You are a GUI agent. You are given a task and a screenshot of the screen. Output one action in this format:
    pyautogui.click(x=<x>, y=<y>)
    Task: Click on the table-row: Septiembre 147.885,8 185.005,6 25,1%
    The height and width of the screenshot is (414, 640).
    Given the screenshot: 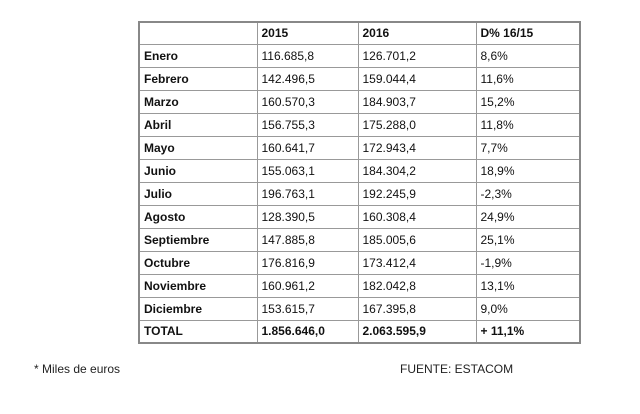 What is the action you would take?
    pyautogui.click(x=359, y=239)
    